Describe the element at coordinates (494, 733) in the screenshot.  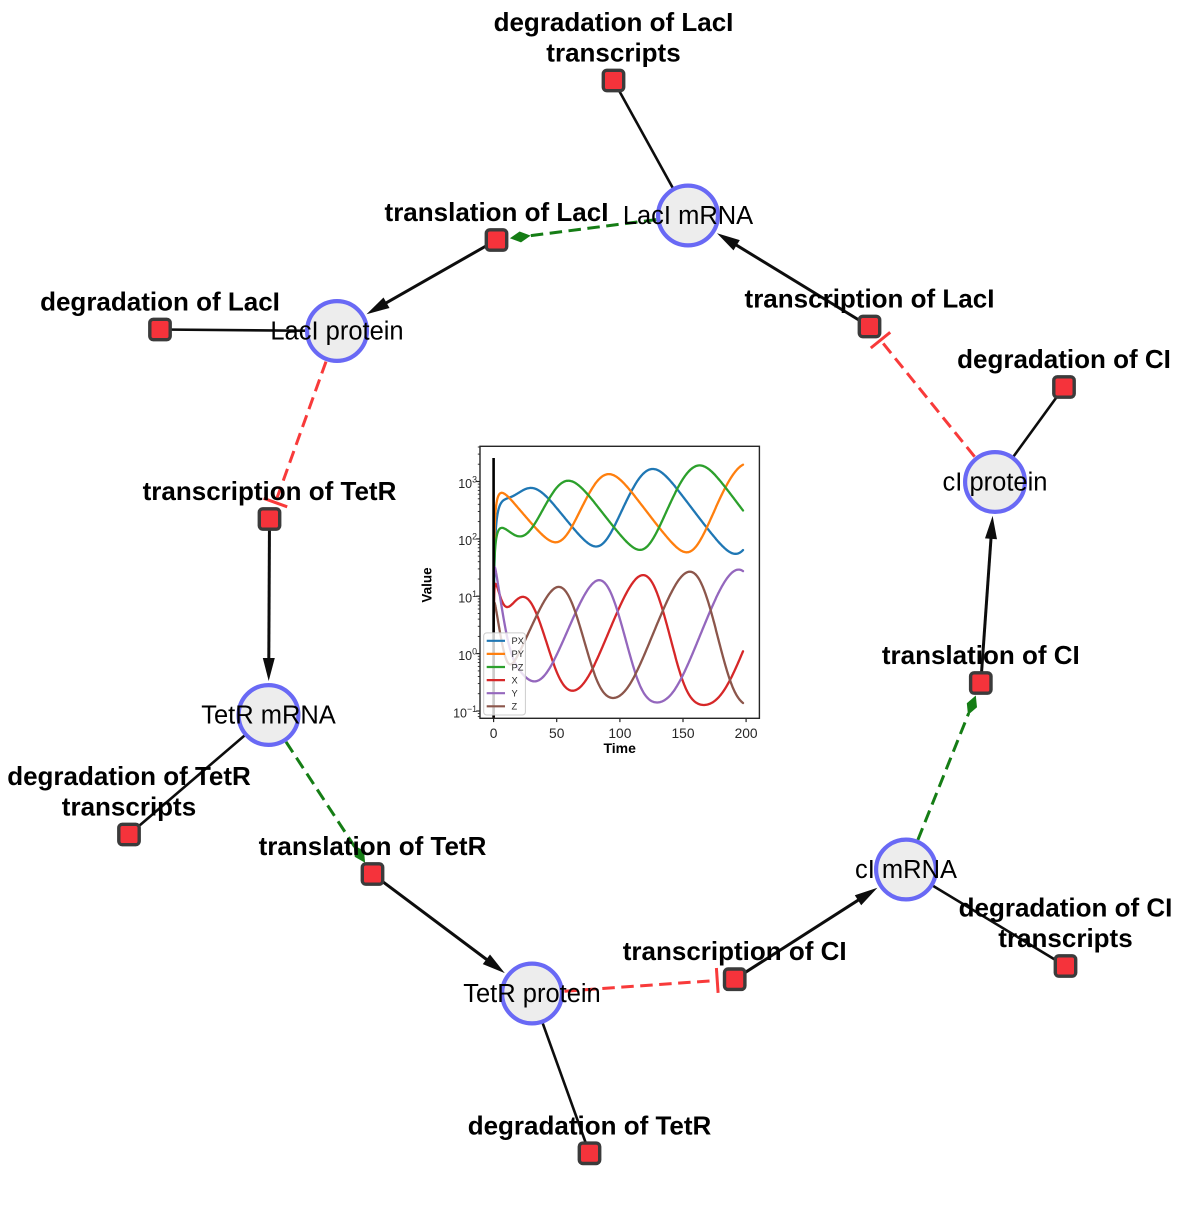
I see `svg-text: 0` at that location.